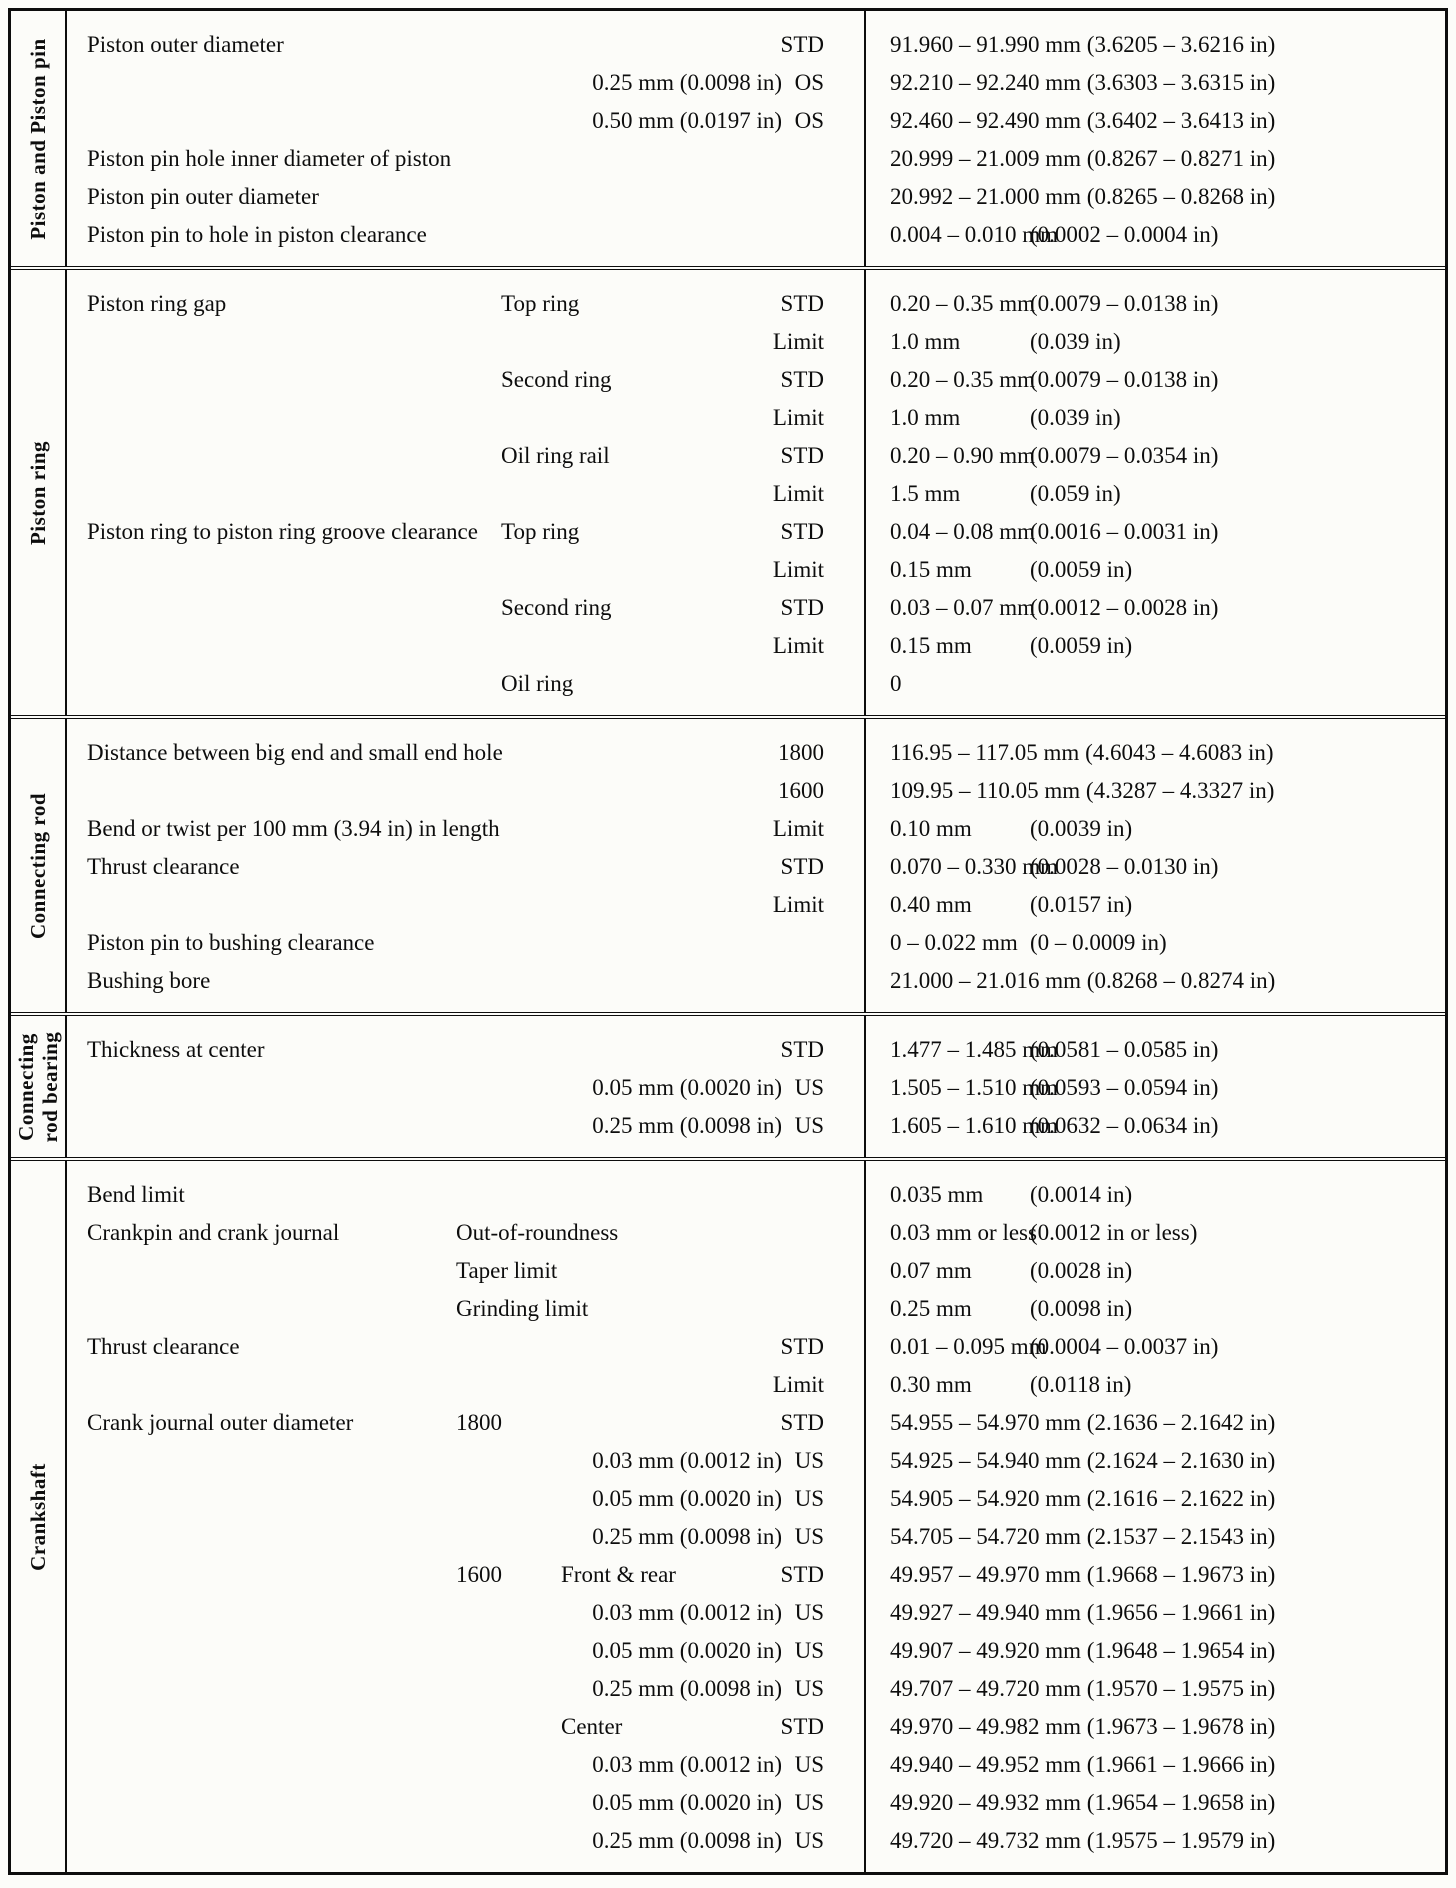  Describe the element at coordinates (687, 120) in the screenshot. I see `size-designation: 0.50 mm (0.0197 in)` at that location.